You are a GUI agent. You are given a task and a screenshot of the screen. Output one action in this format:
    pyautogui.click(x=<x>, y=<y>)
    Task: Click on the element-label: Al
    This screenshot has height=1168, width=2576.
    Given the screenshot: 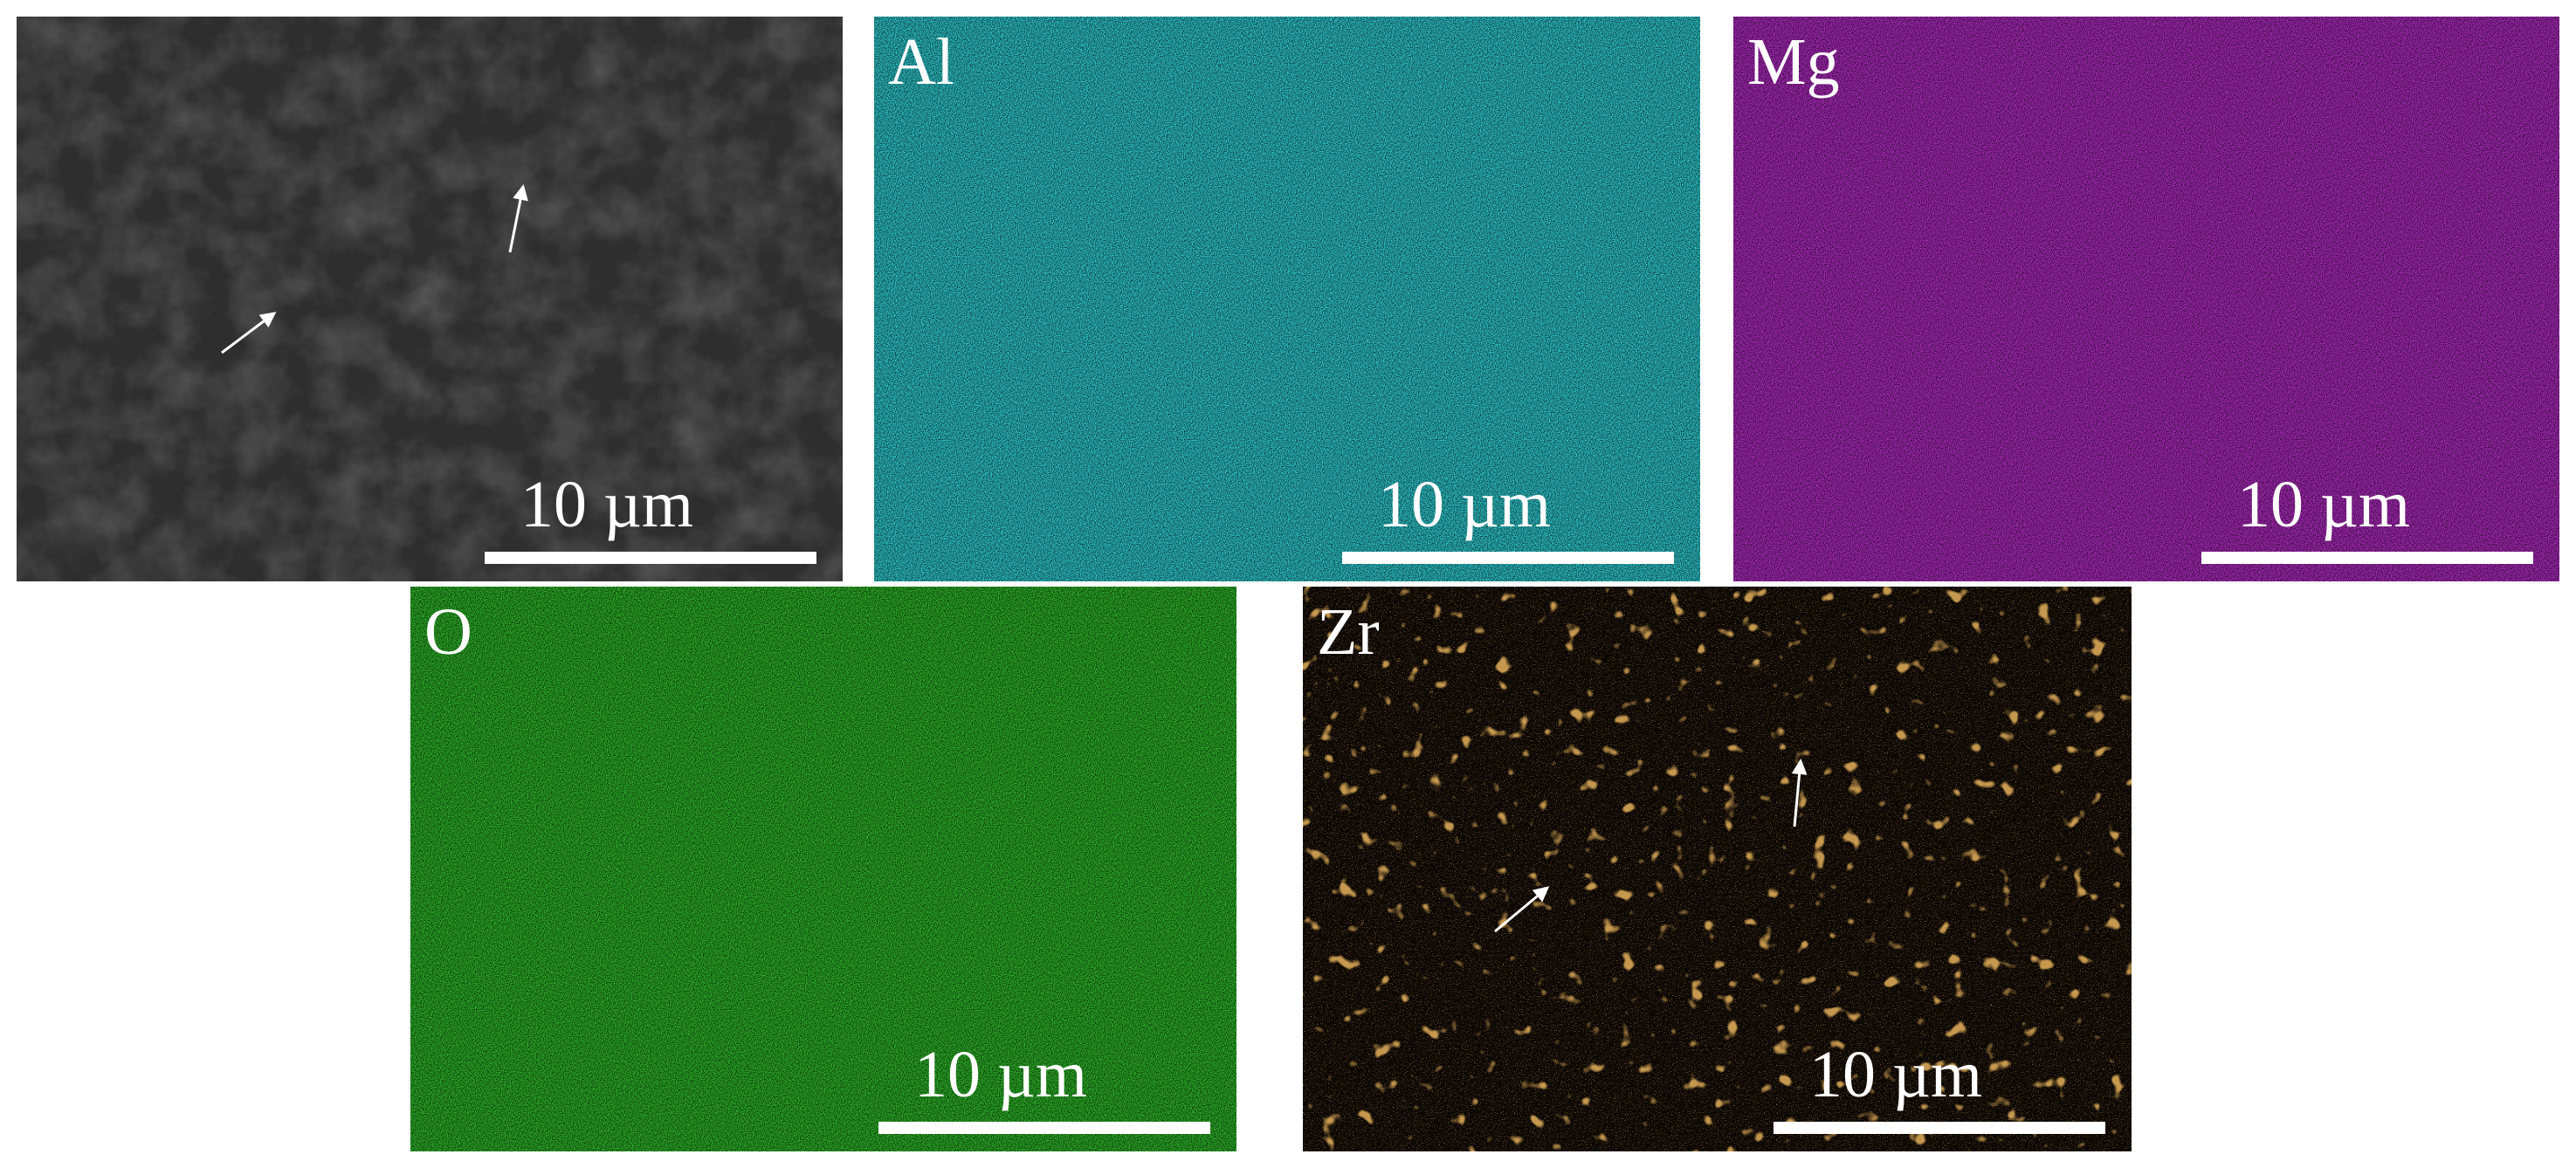 What is the action you would take?
    pyautogui.click(x=921, y=62)
    